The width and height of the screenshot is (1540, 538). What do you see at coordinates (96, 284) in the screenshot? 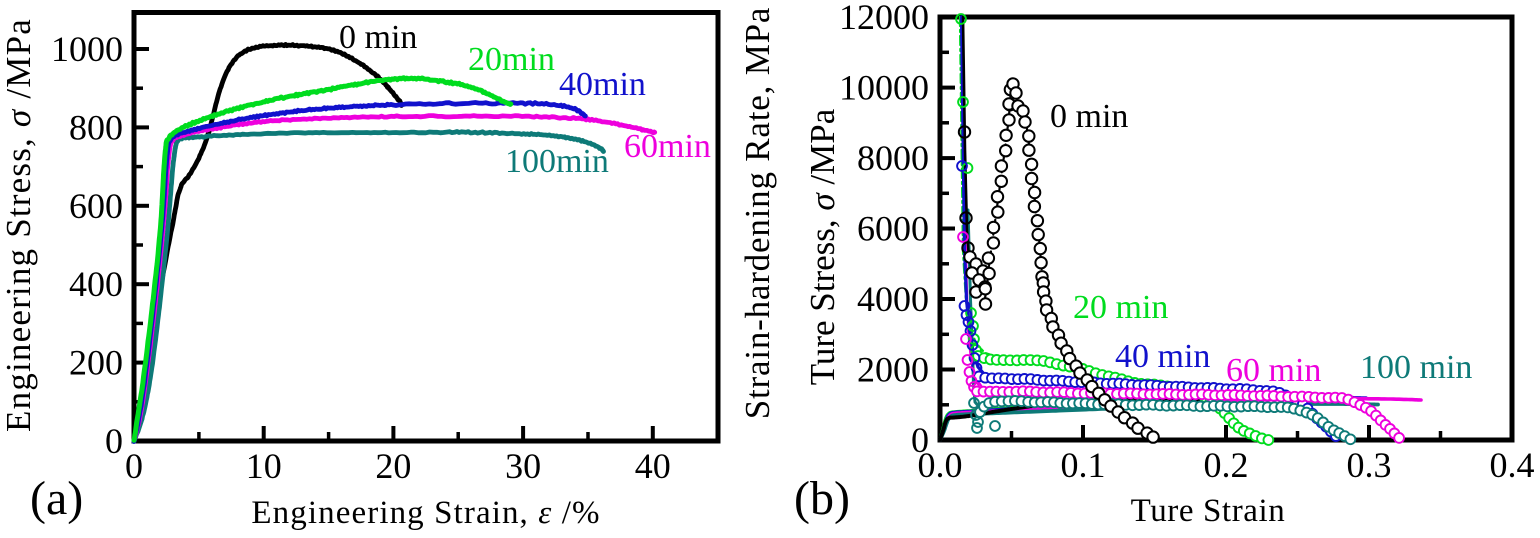
I see `svg-text: 400` at bounding box center [96, 284].